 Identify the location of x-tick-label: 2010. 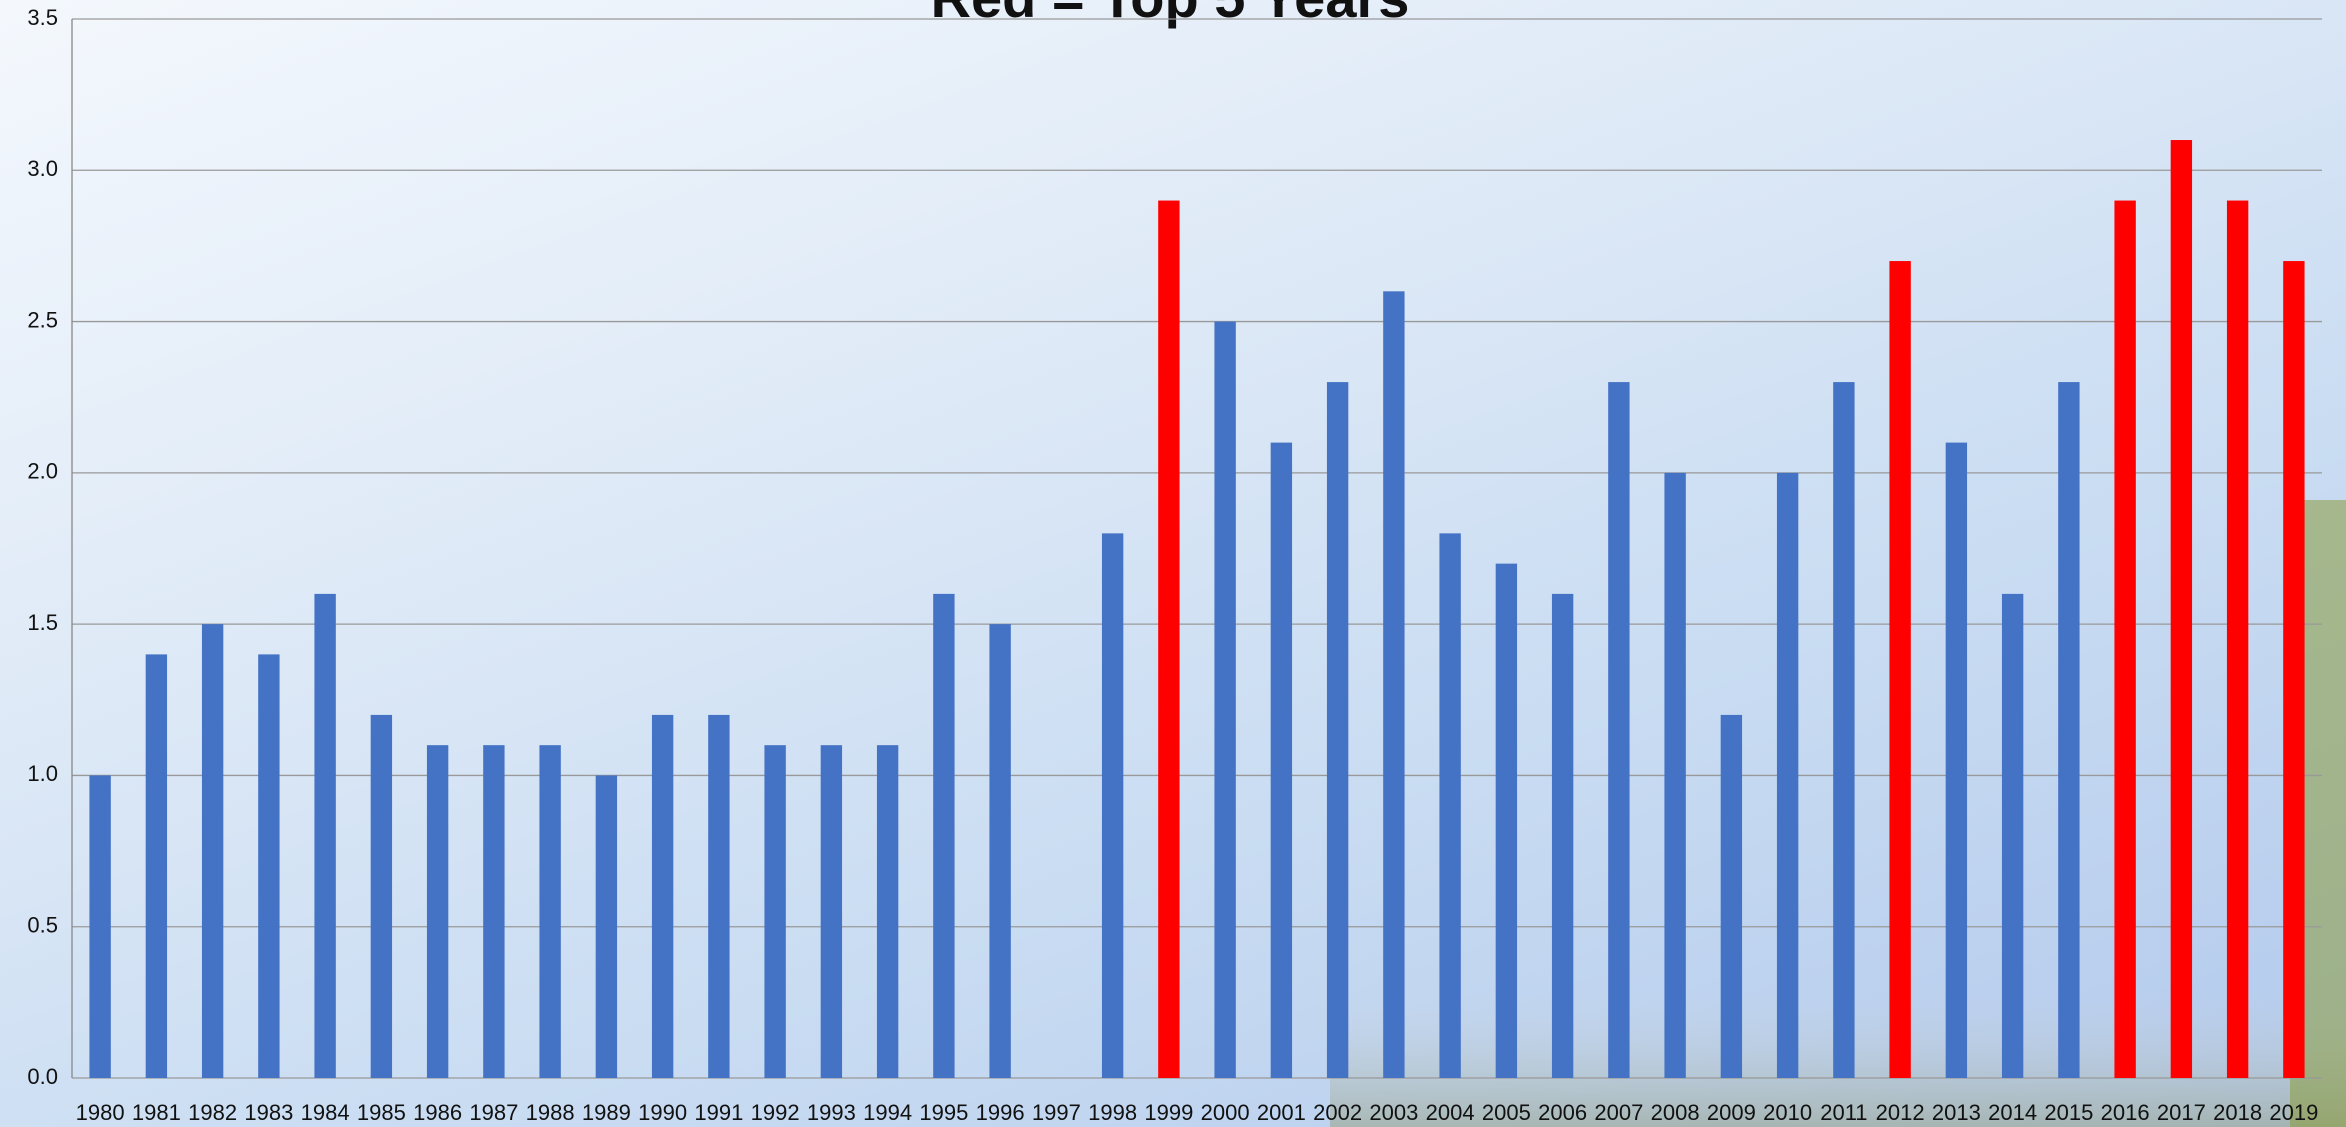
(1787, 1112).